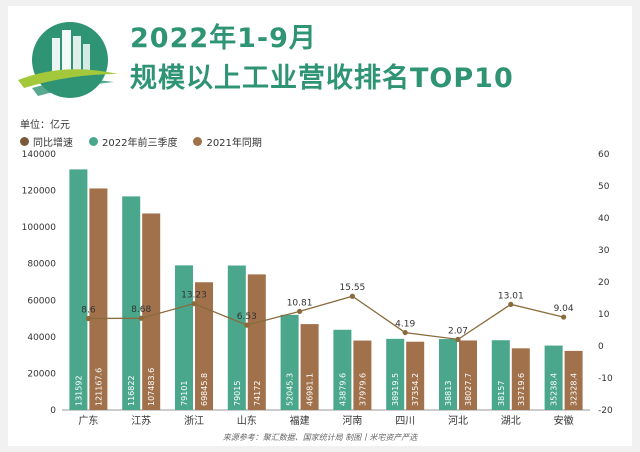  I want to click on bar-2021-value-label: 38027.7, so click(468, 389).